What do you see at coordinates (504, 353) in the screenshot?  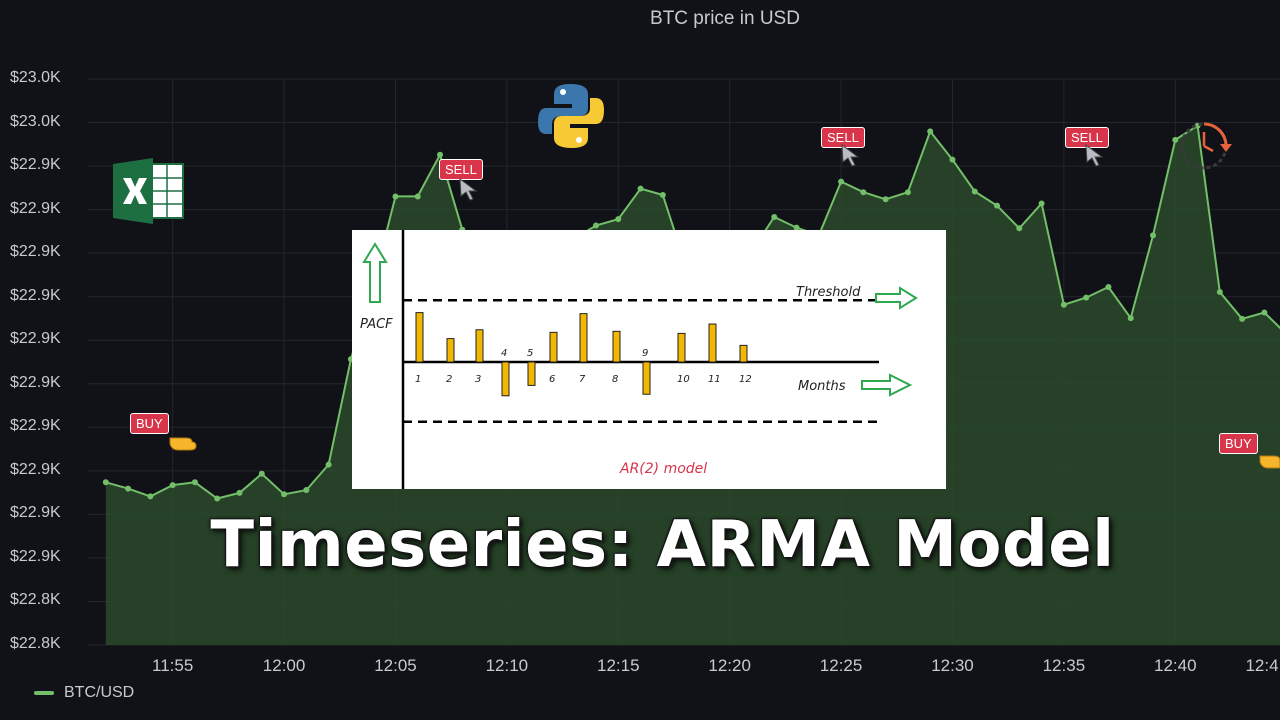 I see `pacf-lag-label: 4` at bounding box center [504, 353].